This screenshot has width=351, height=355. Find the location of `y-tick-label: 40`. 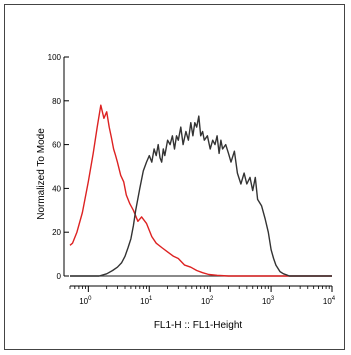

y-tick-label: 40 is located at coordinates (56, 188).